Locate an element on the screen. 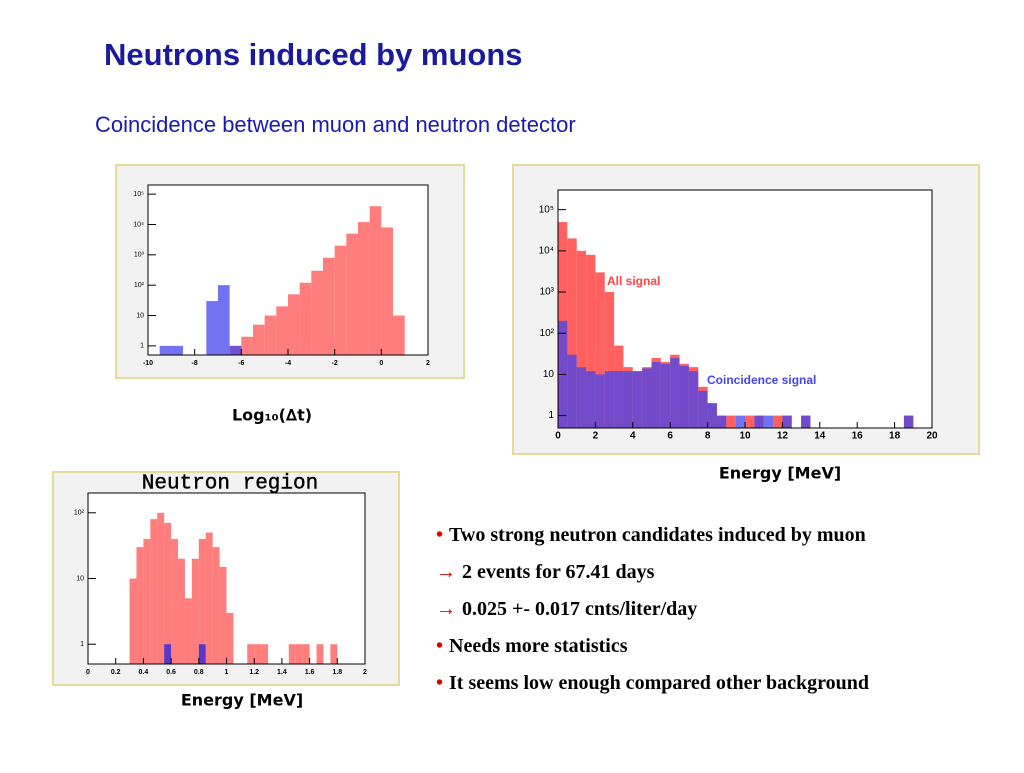 Image resolution: width=1024 pixels, height=773 pixels. x-tick-label: -10 is located at coordinates (148, 363).